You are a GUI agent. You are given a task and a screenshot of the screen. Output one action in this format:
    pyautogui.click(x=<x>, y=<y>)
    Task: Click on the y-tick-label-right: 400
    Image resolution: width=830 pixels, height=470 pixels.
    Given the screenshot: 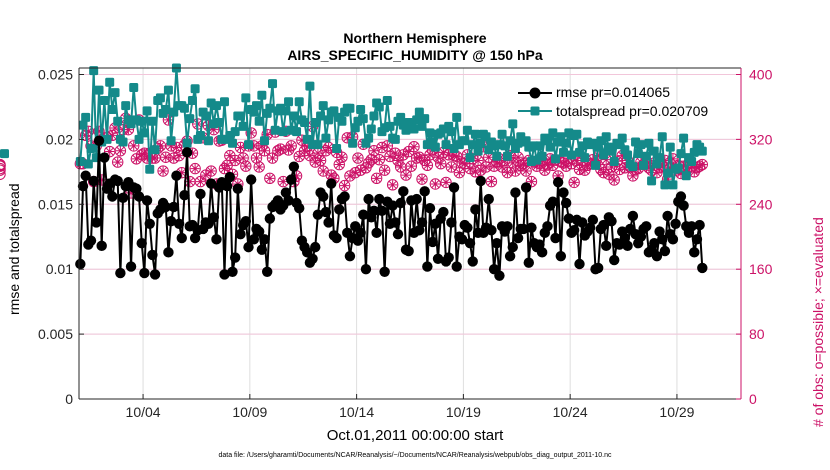 What is the action you would take?
    pyautogui.click(x=761, y=74)
    